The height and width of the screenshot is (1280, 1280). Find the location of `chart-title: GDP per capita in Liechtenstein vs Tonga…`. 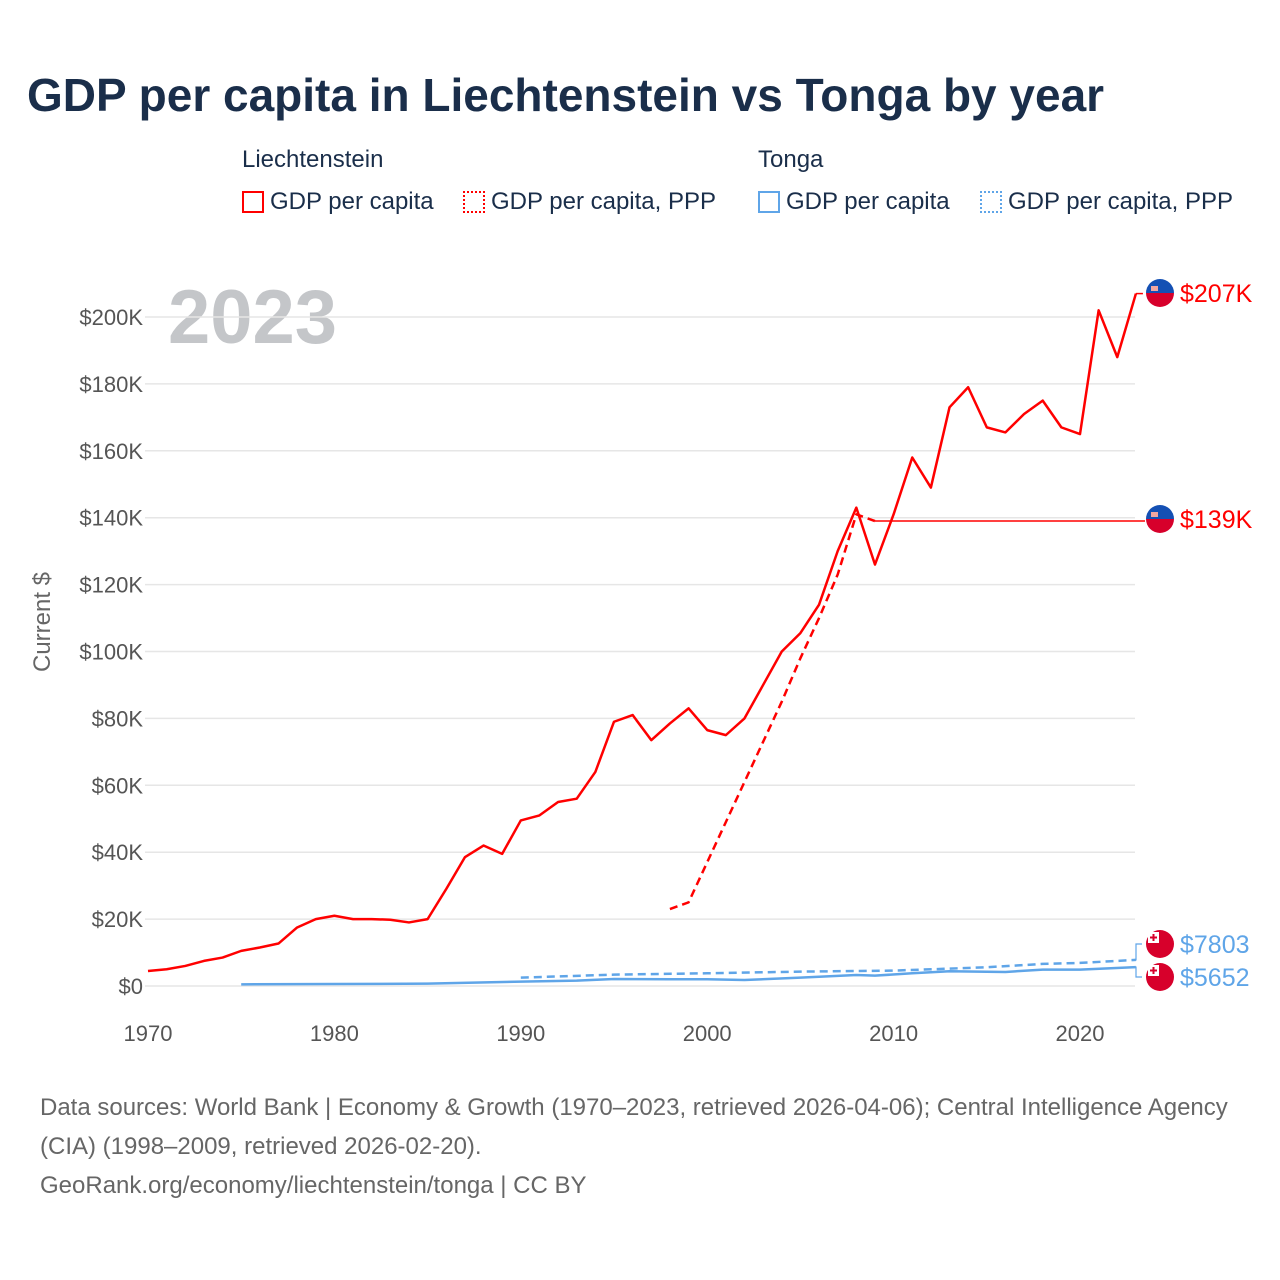

chart-title: GDP per capita in Liechtenstein vs Tonga… is located at coordinates (566, 95).